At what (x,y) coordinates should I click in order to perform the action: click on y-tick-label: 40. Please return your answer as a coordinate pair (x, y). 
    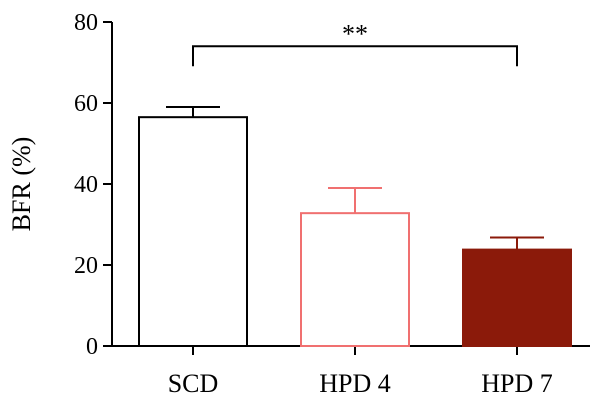
    Looking at the image, I should click on (86, 185).